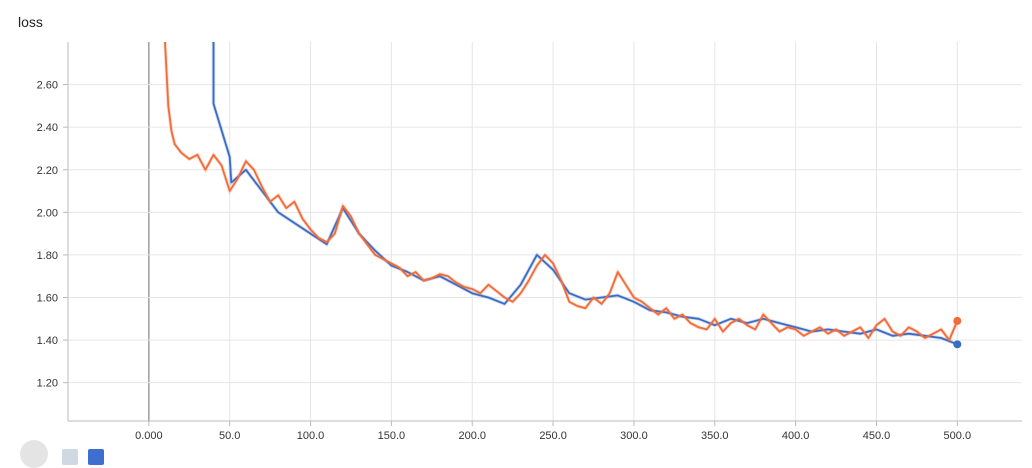 This screenshot has width=1032, height=468. What do you see at coordinates (47, 299) in the screenshot?
I see `y-tick-label: 1.60` at bounding box center [47, 299].